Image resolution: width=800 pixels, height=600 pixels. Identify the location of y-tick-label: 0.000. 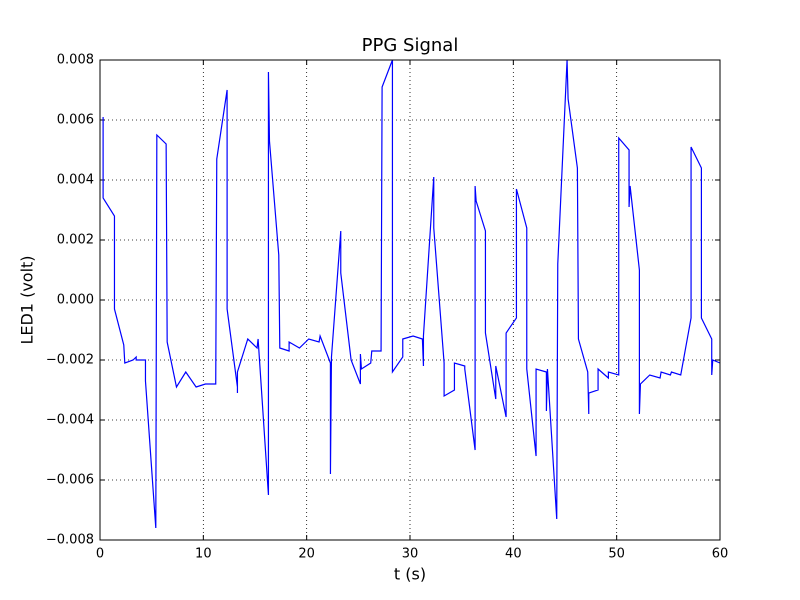
(75, 300).